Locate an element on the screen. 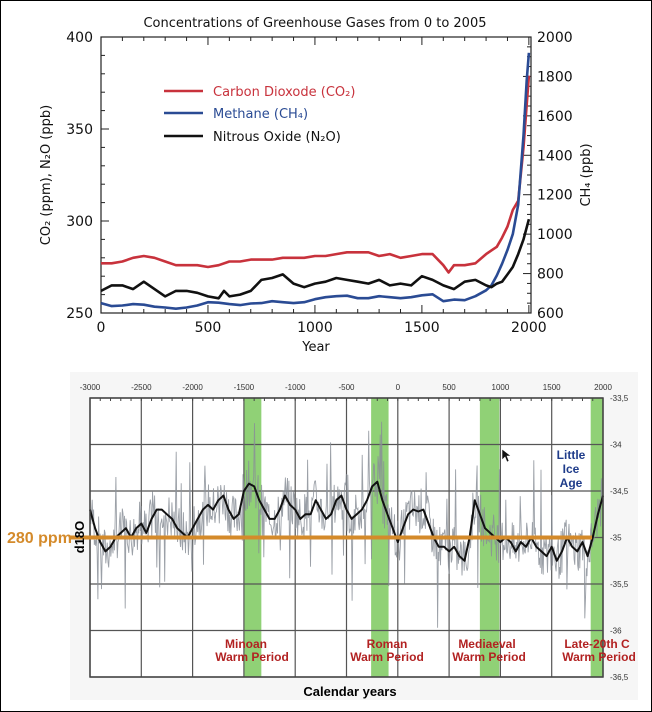 This screenshot has width=652, height=712. x-tick-labels: 0 500 1000 1500 2000 is located at coordinates (322, 328).